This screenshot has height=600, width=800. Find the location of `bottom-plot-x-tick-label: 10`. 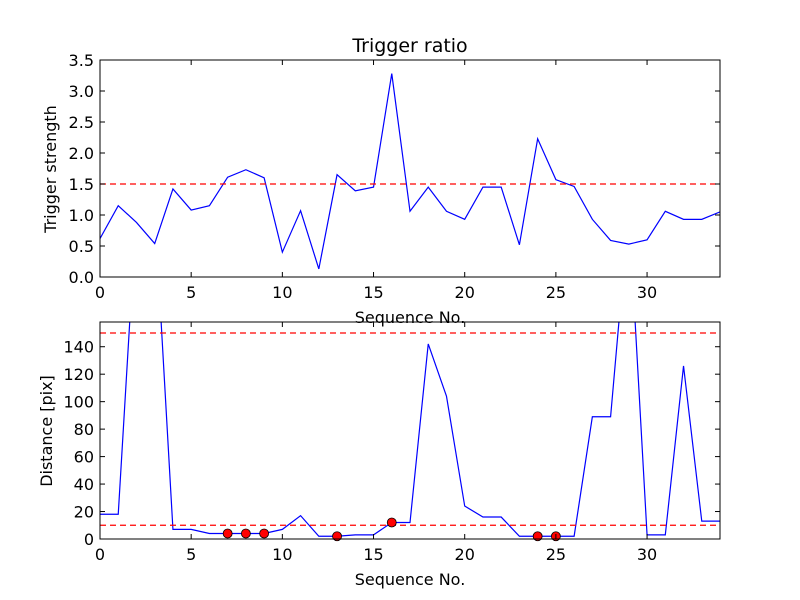

bottom-plot-x-tick-label: 10 is located at coordinates (282, 554).